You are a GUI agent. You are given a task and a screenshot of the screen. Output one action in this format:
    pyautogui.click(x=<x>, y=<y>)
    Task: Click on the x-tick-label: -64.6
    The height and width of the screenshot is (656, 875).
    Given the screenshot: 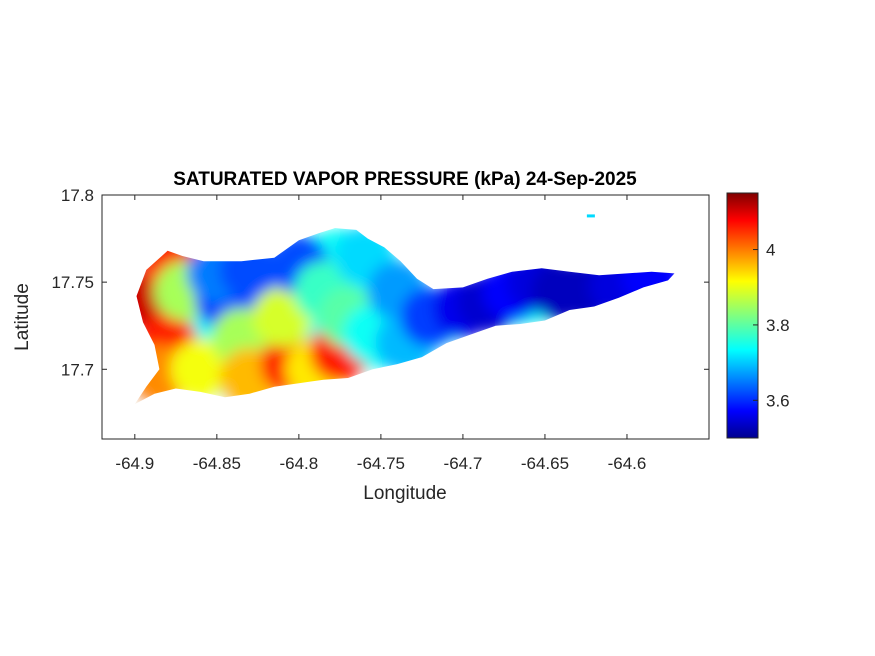 What is the action you would take?
    pyautogui.click(x=627, y=463)
    